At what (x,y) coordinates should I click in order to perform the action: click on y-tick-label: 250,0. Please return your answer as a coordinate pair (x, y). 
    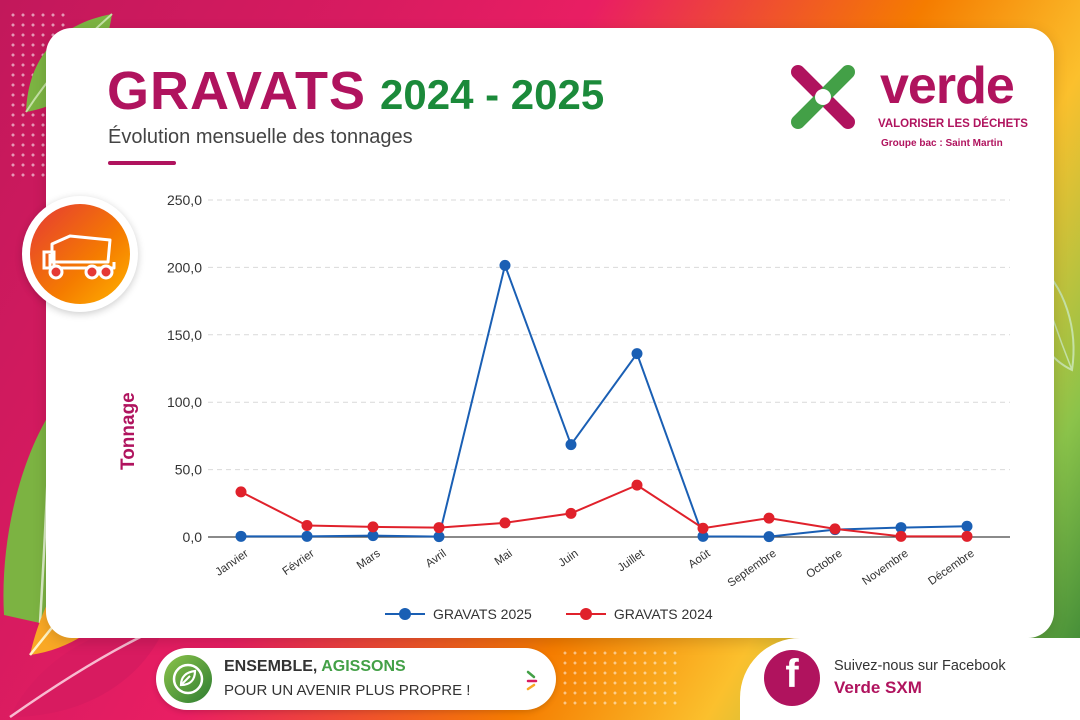
    Looking at the image, I should click on (184, 200).